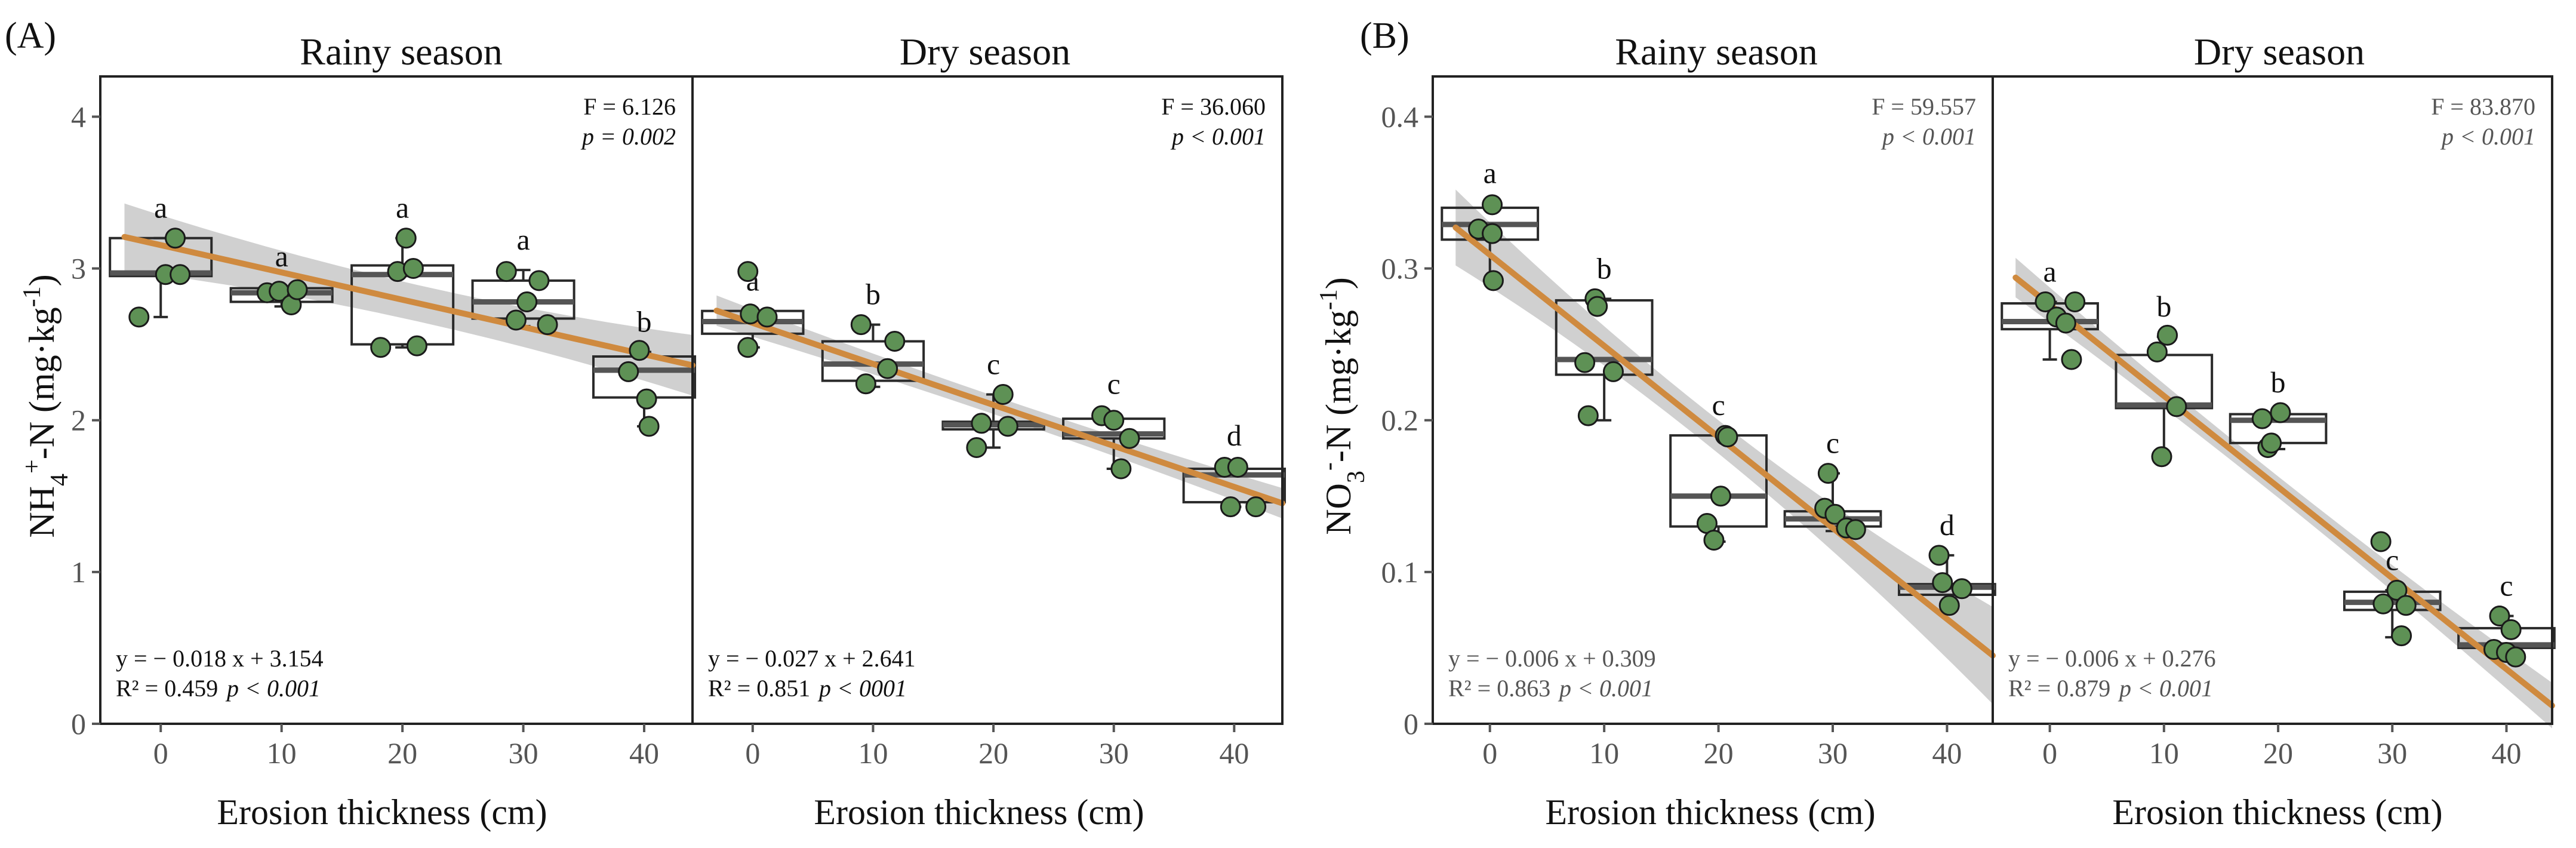 The height and width of the screenshot is (848, 2576). Describe the element at coordinates (985, 51) in the screenshot. I see `facet-title: Dry season` at that location.